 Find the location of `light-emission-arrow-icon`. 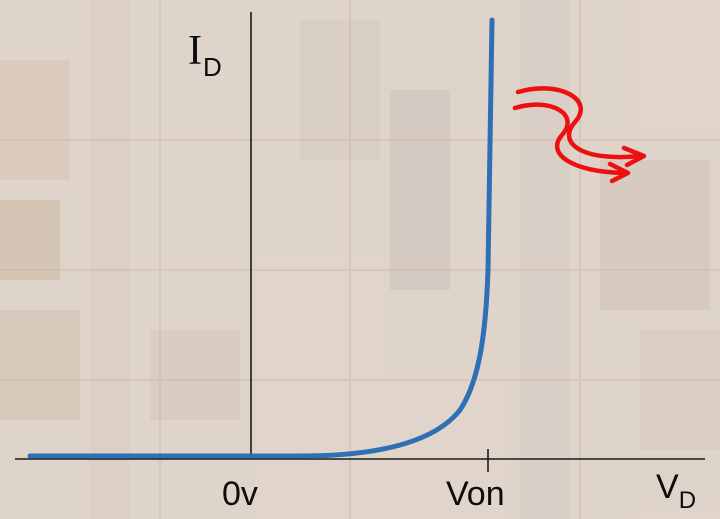

light-emission-arrow-icon is located at coordinates (579, 135).